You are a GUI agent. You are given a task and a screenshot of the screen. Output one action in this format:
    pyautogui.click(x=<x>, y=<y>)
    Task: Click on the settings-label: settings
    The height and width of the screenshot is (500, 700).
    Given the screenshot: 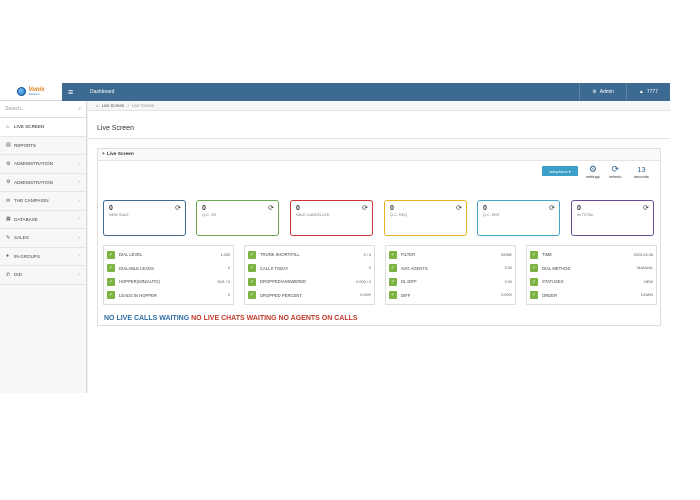 What is the action you would take?
    pyautogui.click(x=593, y=176)
    